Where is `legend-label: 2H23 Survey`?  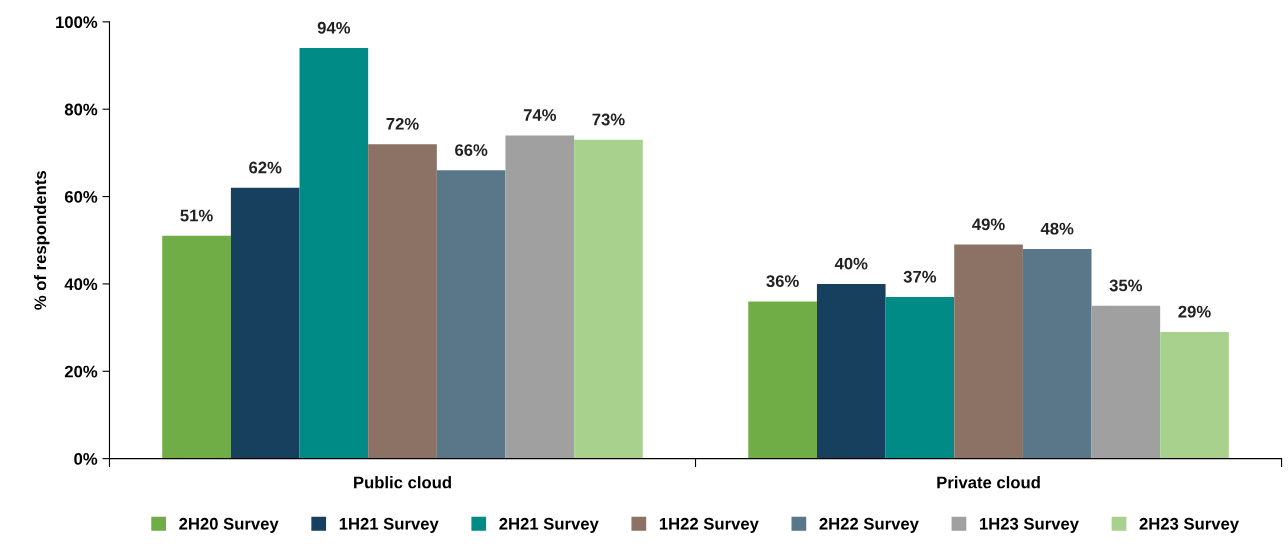
legend-label: 2H23 Survey is located at coordinates (1189, 525).